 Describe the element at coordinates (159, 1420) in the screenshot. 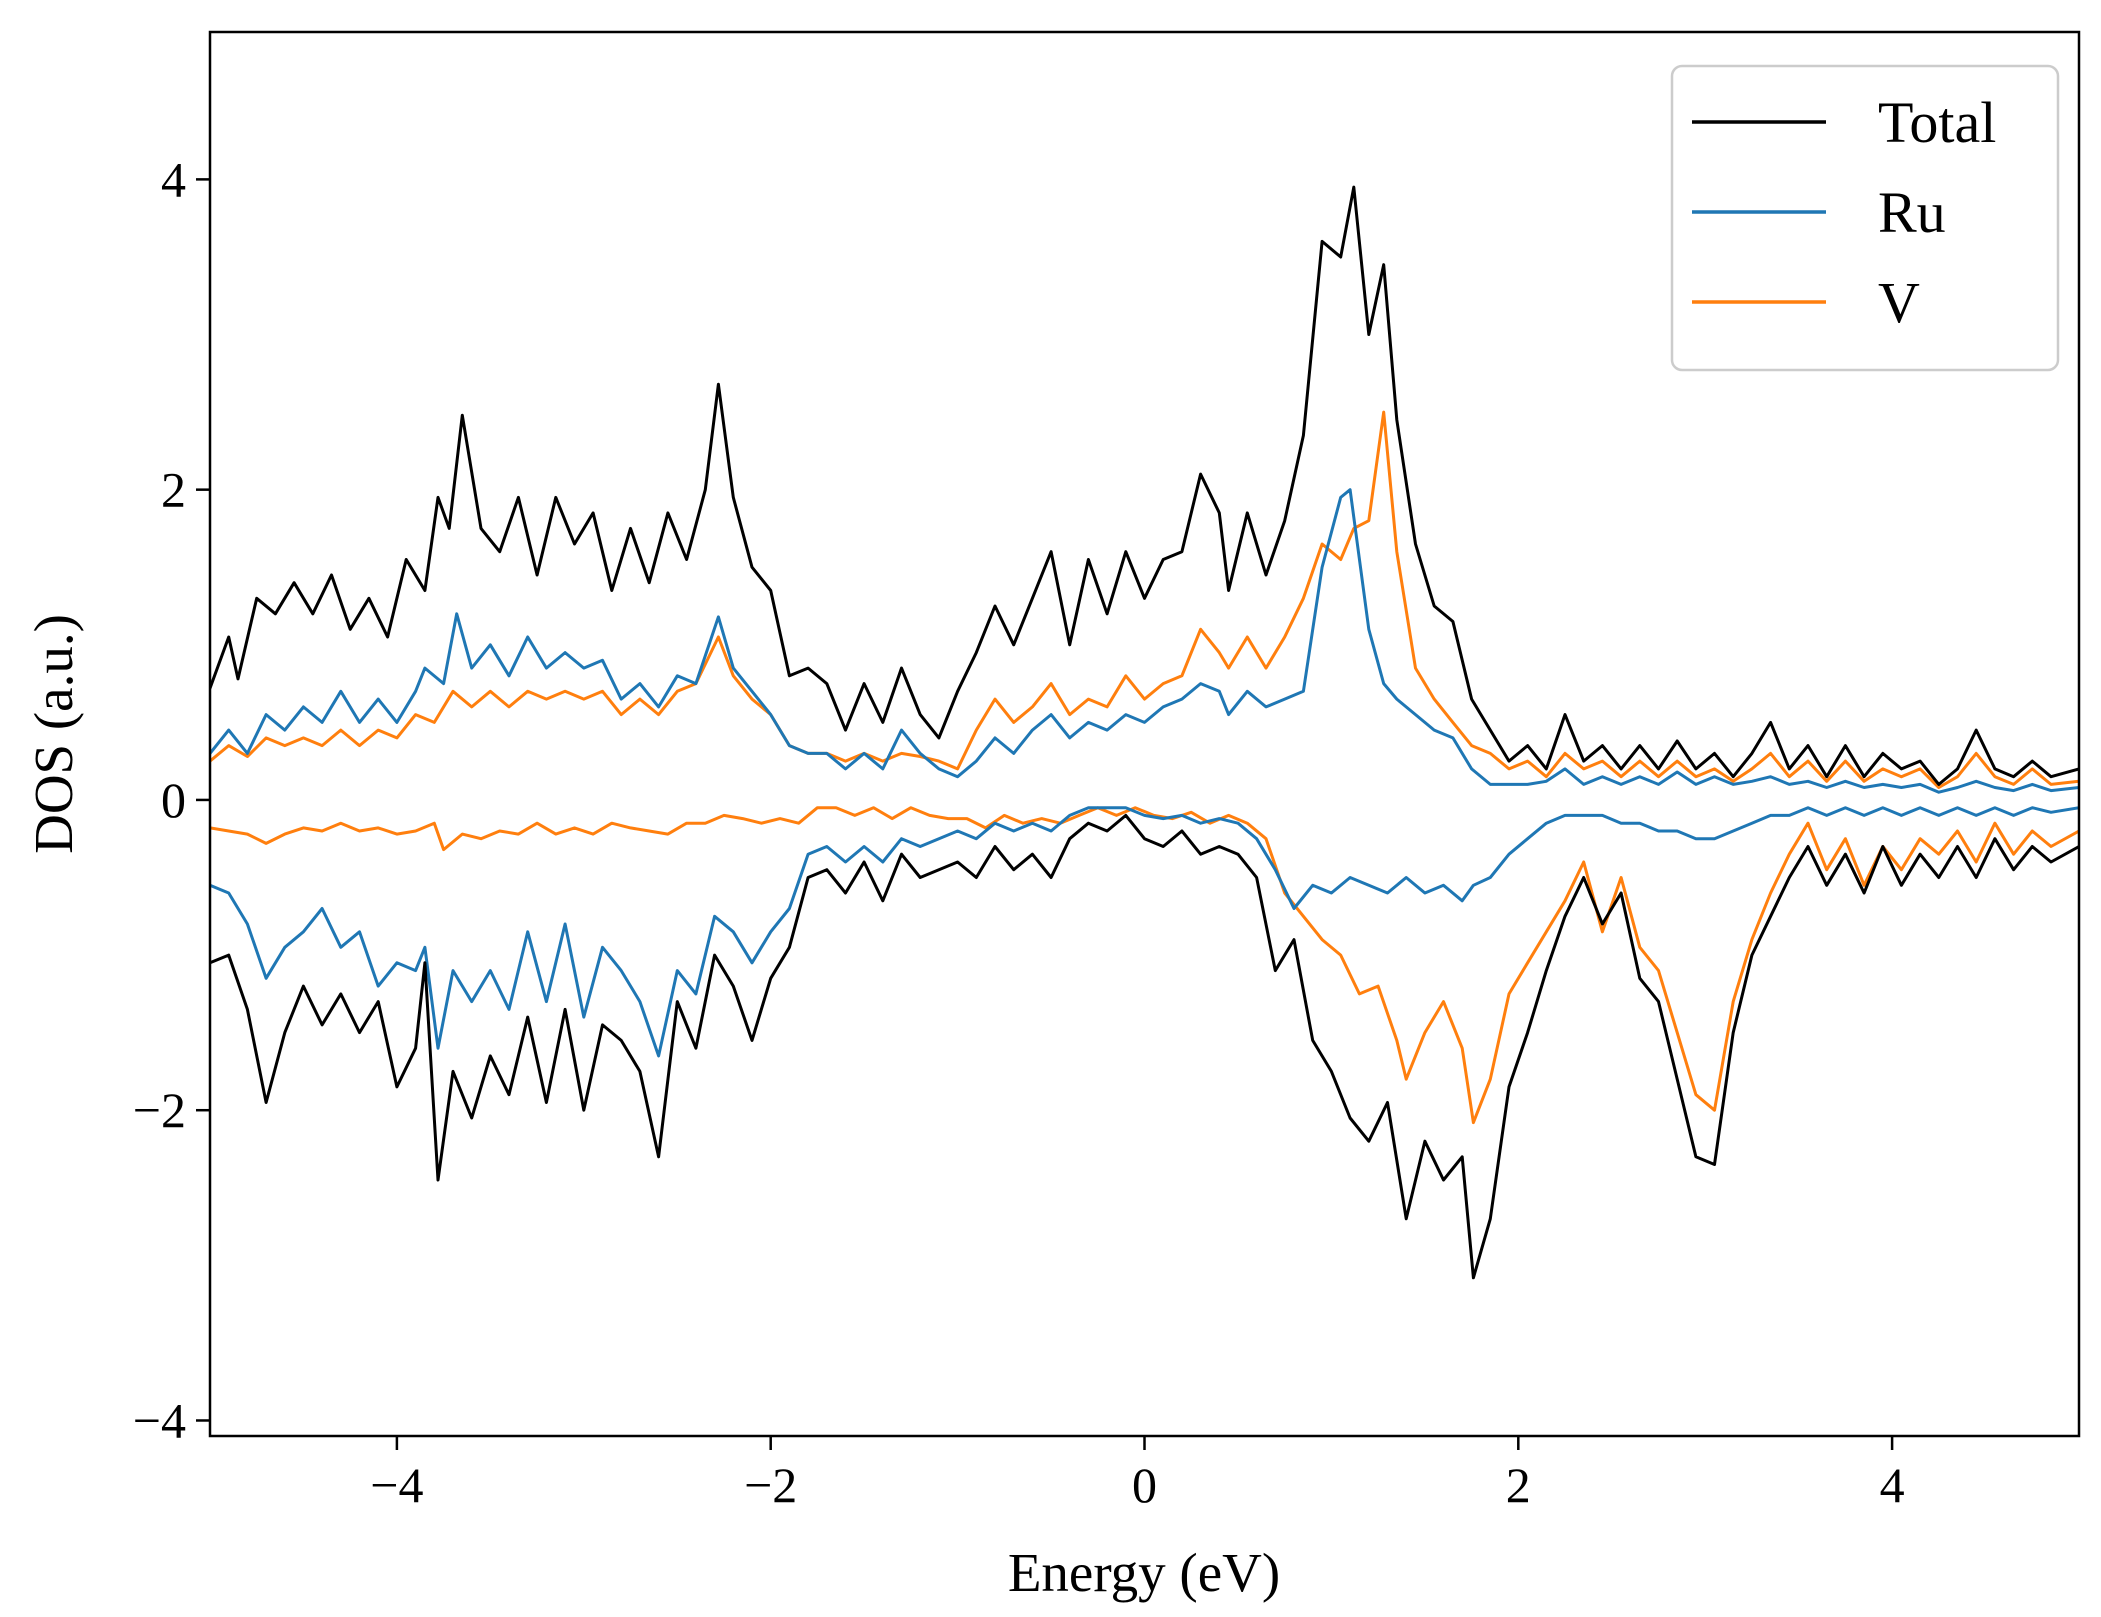

I see `y-tick-label: −4` at that location.